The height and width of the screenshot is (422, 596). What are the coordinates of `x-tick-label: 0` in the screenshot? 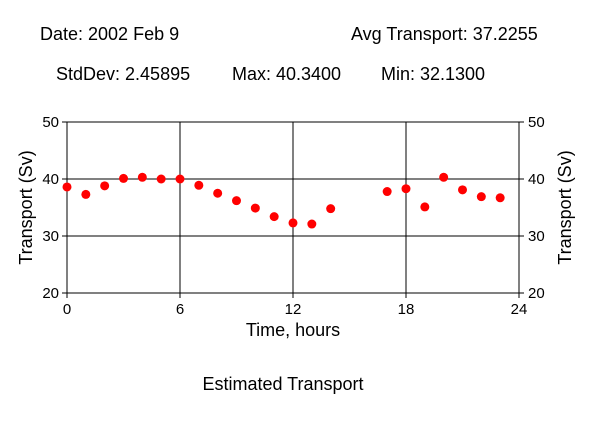 It's located at (67, 309).